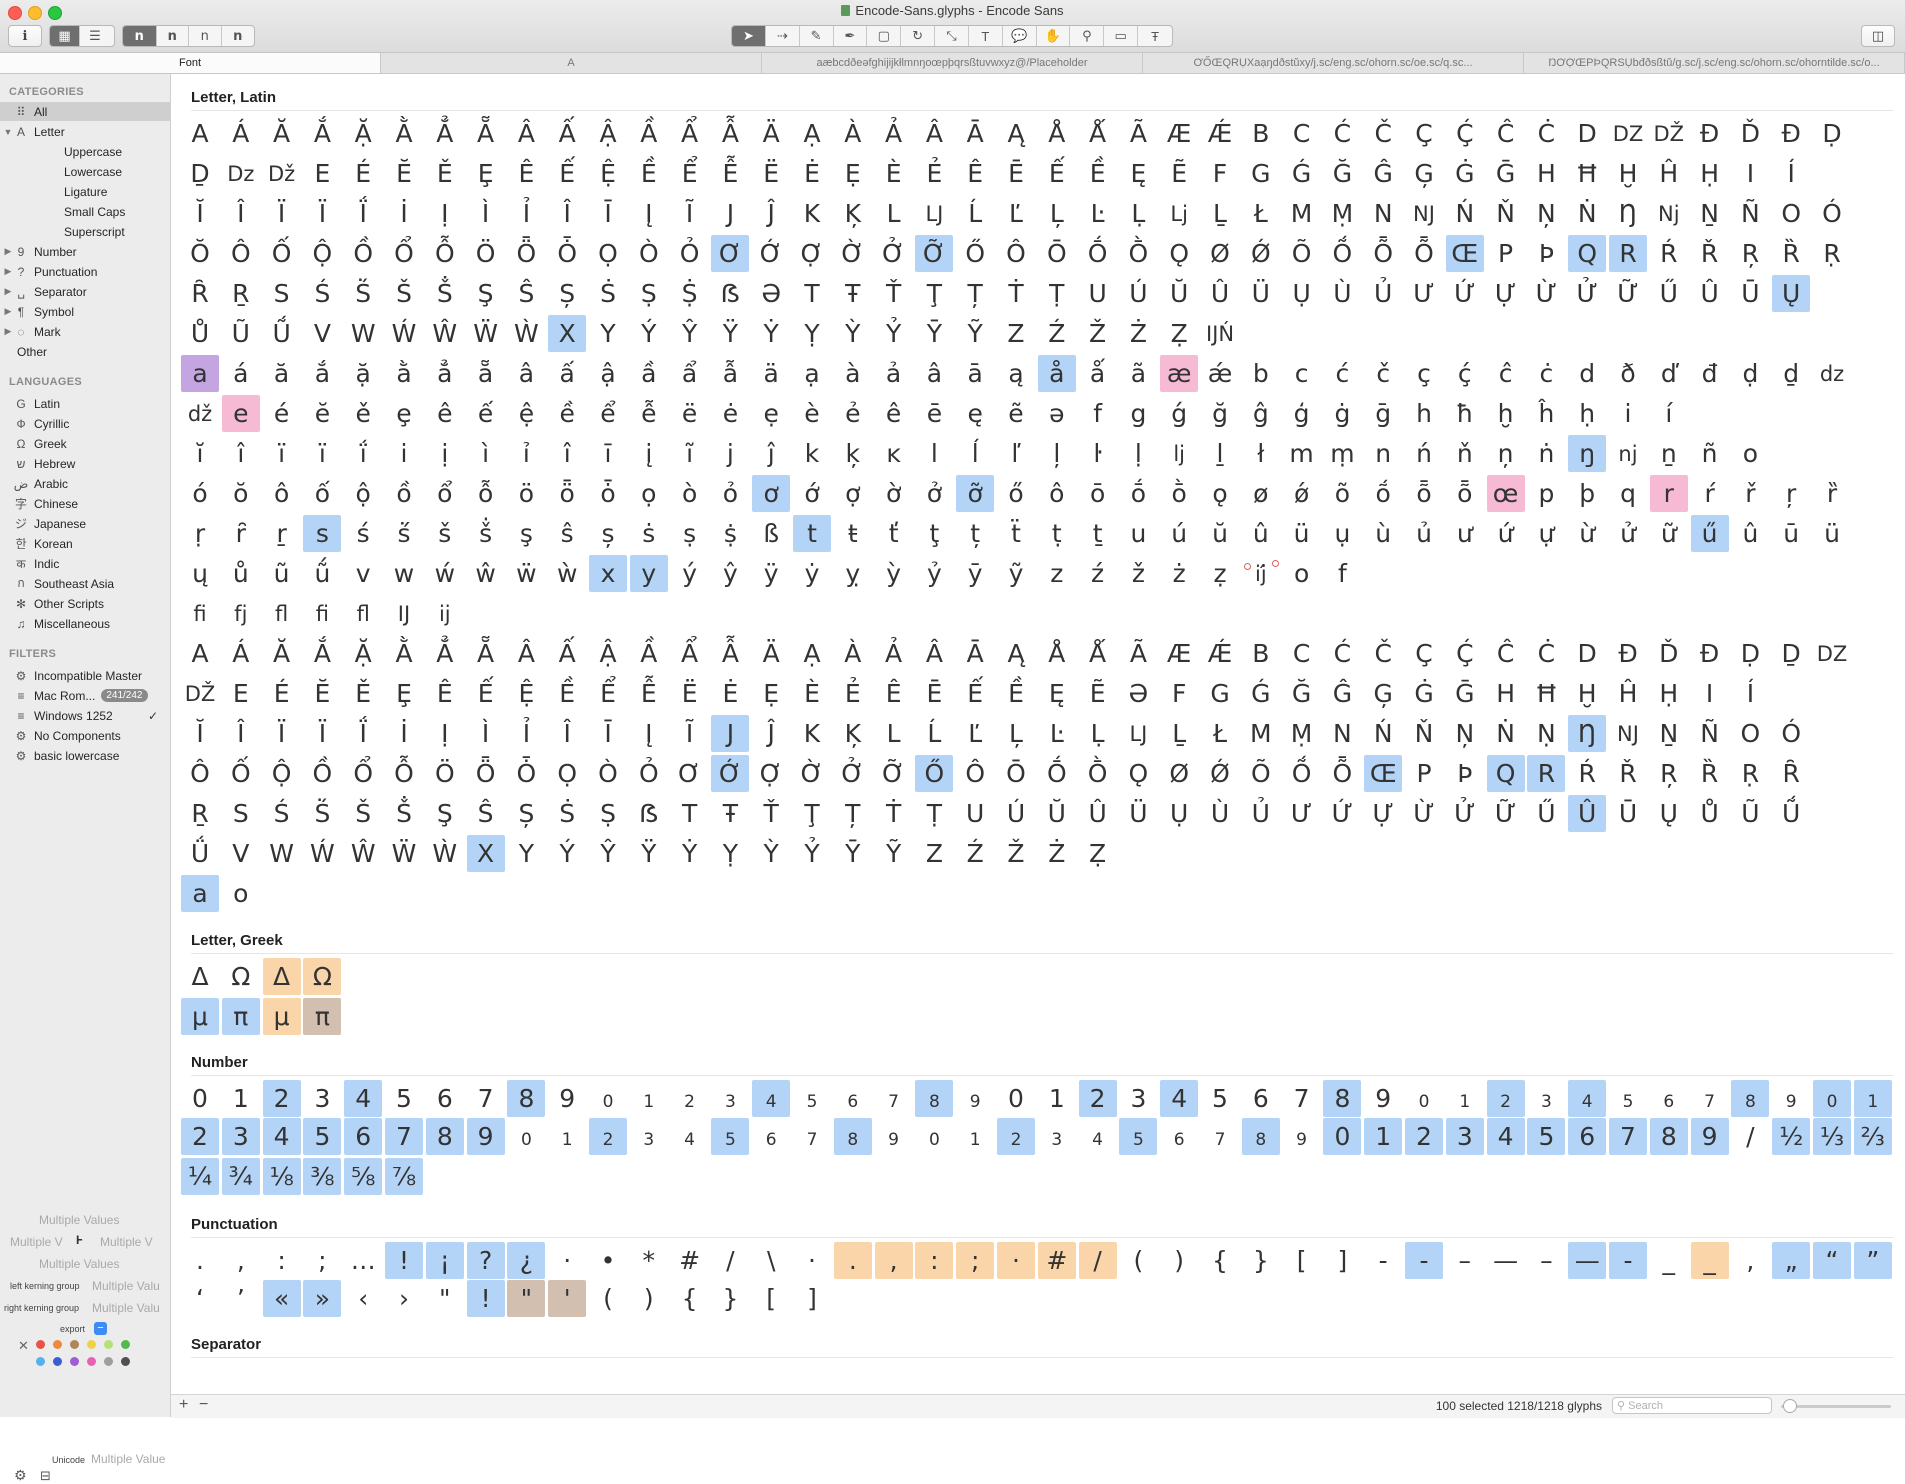 Image resolution: width=1905 pixels, height=1484 pixels. I want to click on glyph-cell: B, so click(1261, 133).